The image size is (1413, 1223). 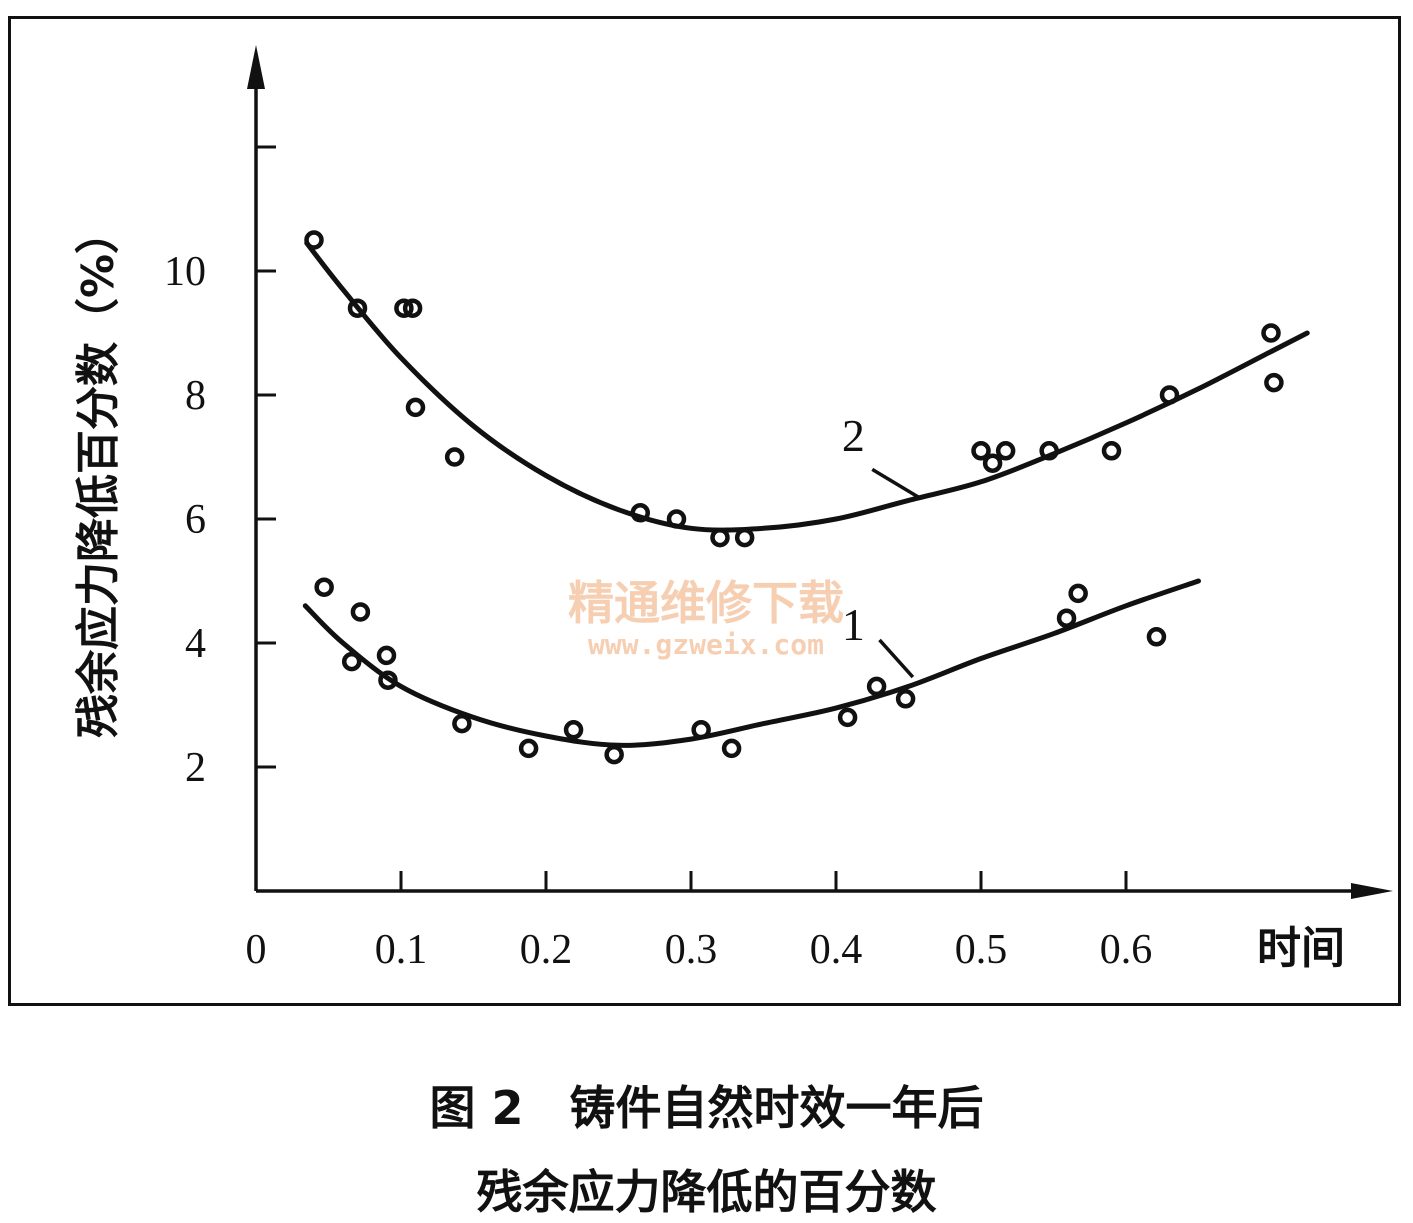 What do you see at coordinates (706, 1108) in the screenshot?
I see `figure-caption-text-1: 图 2 铸件自然时效一年后` at bounding box center [706, 1108].